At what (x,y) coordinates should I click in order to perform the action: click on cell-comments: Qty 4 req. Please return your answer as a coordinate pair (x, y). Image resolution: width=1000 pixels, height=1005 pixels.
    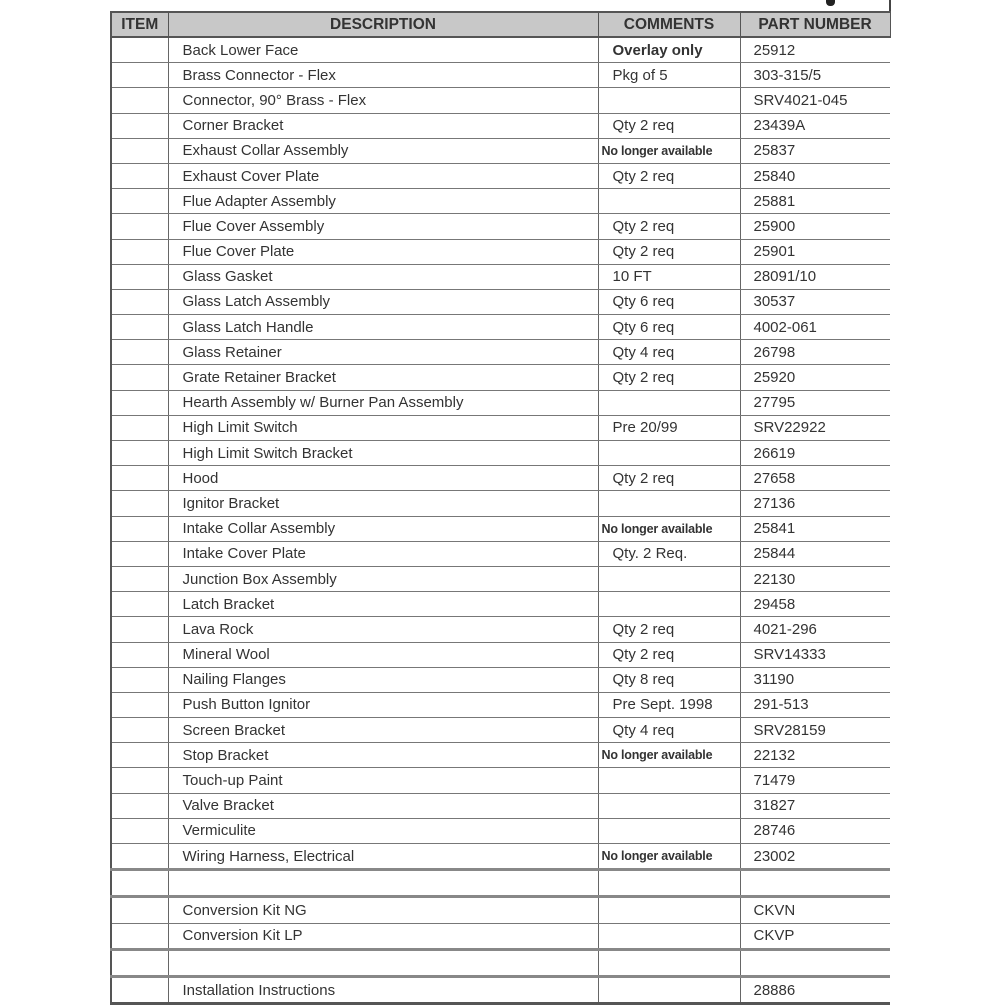
    Looking at the image, I should click on (668, 352).